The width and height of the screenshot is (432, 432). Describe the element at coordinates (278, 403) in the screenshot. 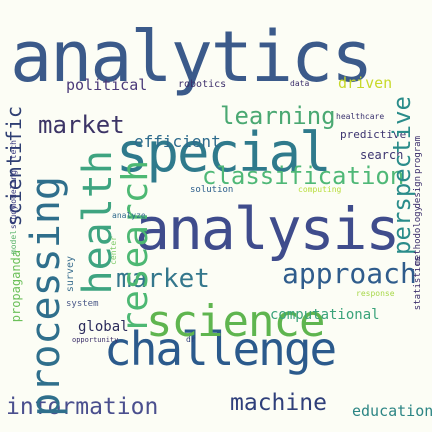

I see `word-machine: machine` at that location.